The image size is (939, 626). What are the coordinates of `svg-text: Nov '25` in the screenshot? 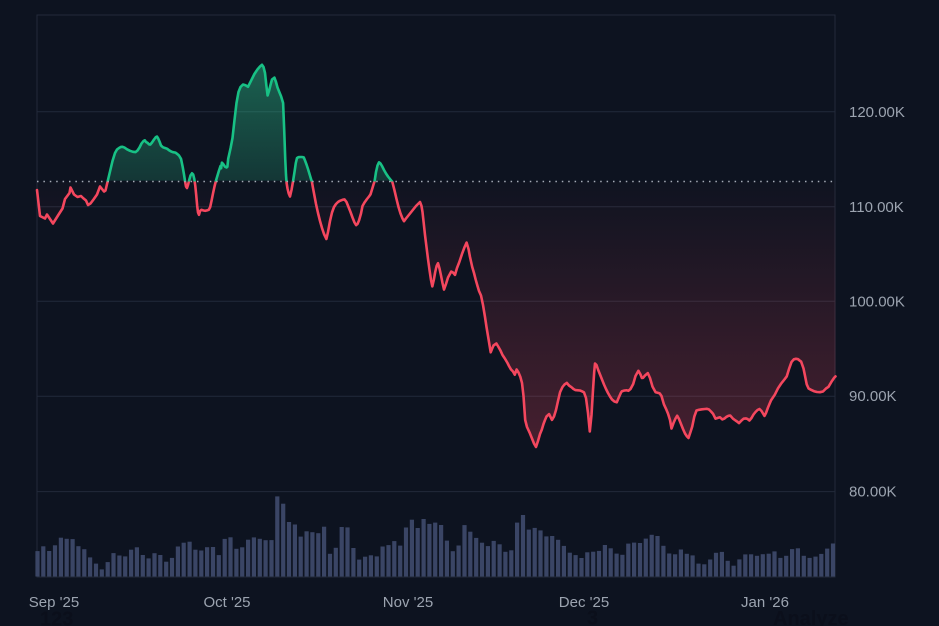 It's located at (408, 602).